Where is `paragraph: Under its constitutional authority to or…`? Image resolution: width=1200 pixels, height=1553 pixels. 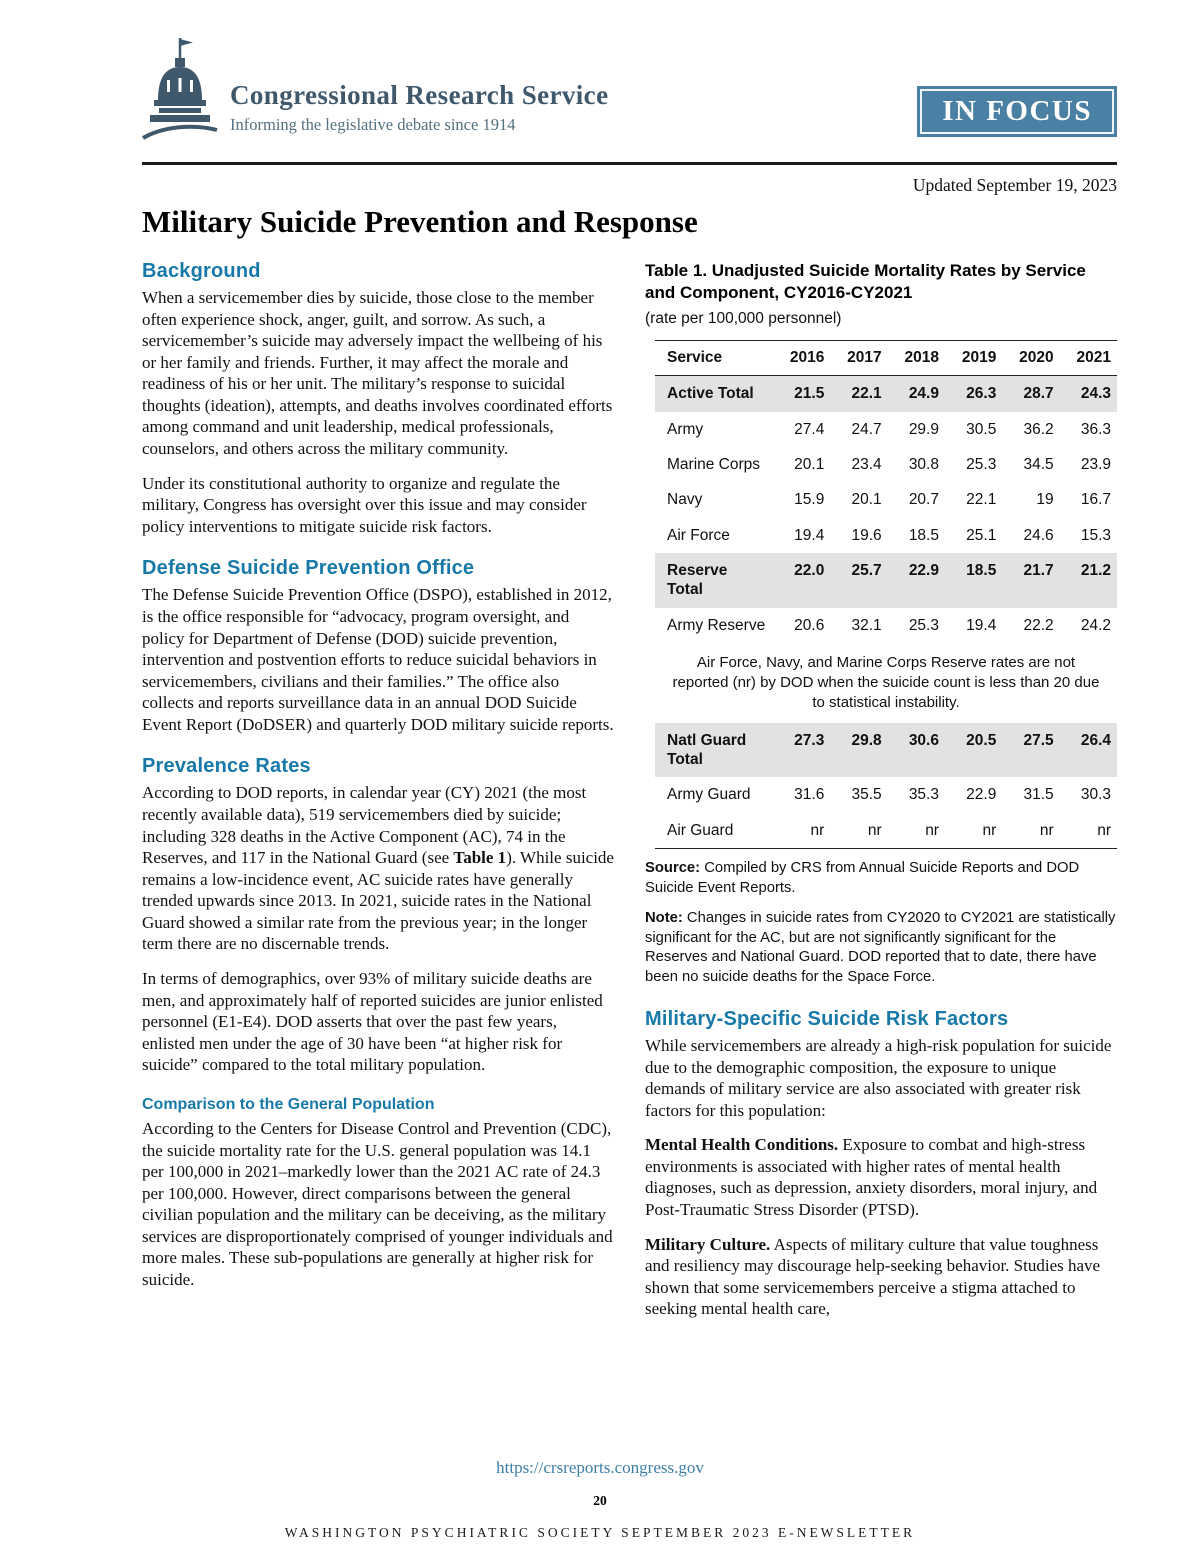 paragraph: Under its constitutional authority to or… is located at coordinates (364, 504).